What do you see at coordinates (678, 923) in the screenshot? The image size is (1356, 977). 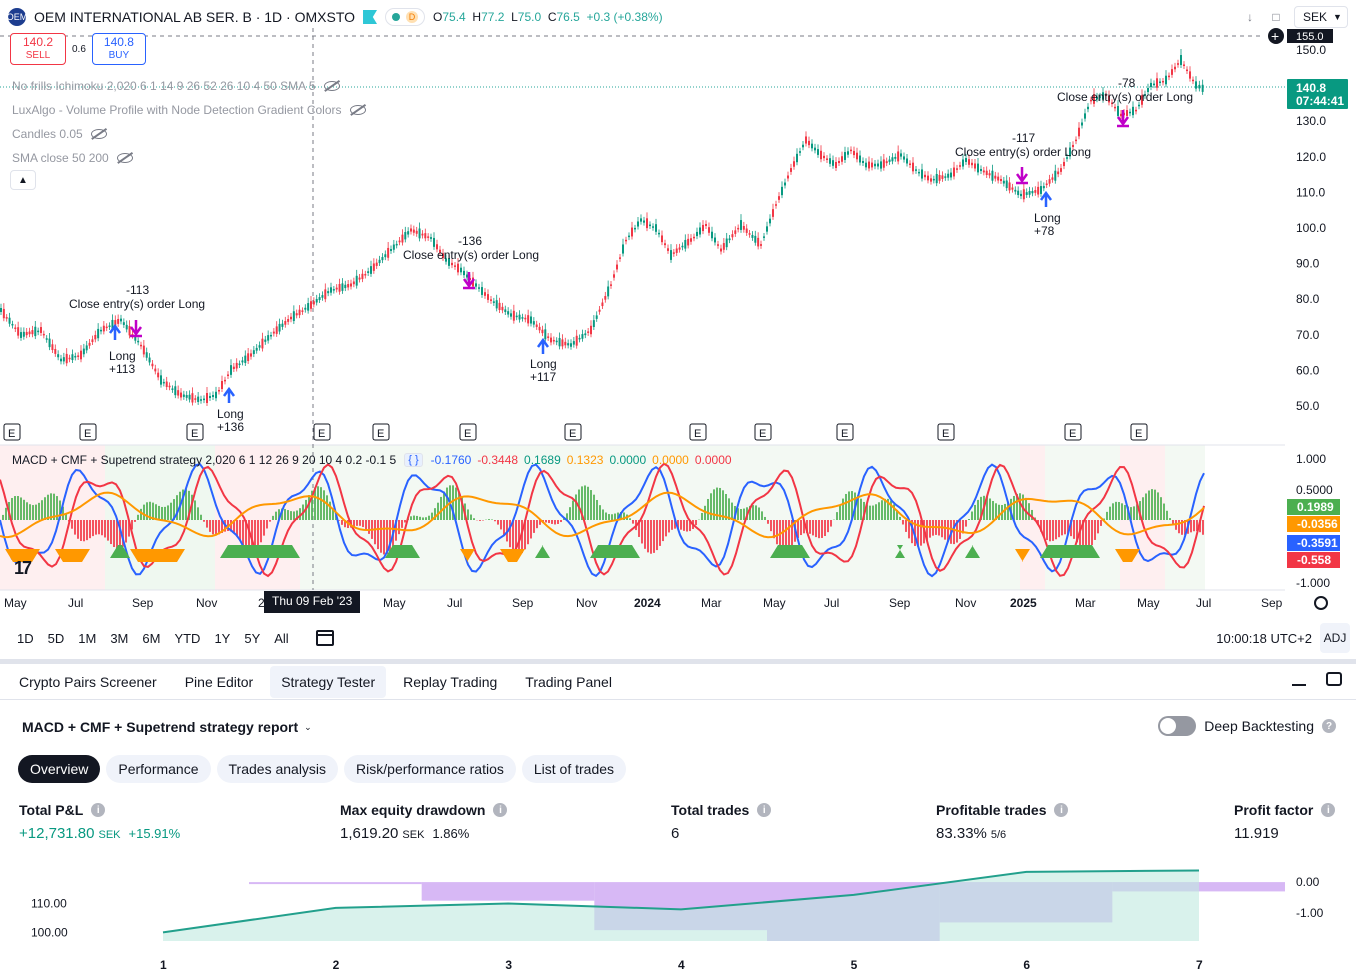 I see `equity-chart: 110.00 100.00 0.00 -1.00 1 2 3 4 5 6 7` at bounding box center [678, 923].